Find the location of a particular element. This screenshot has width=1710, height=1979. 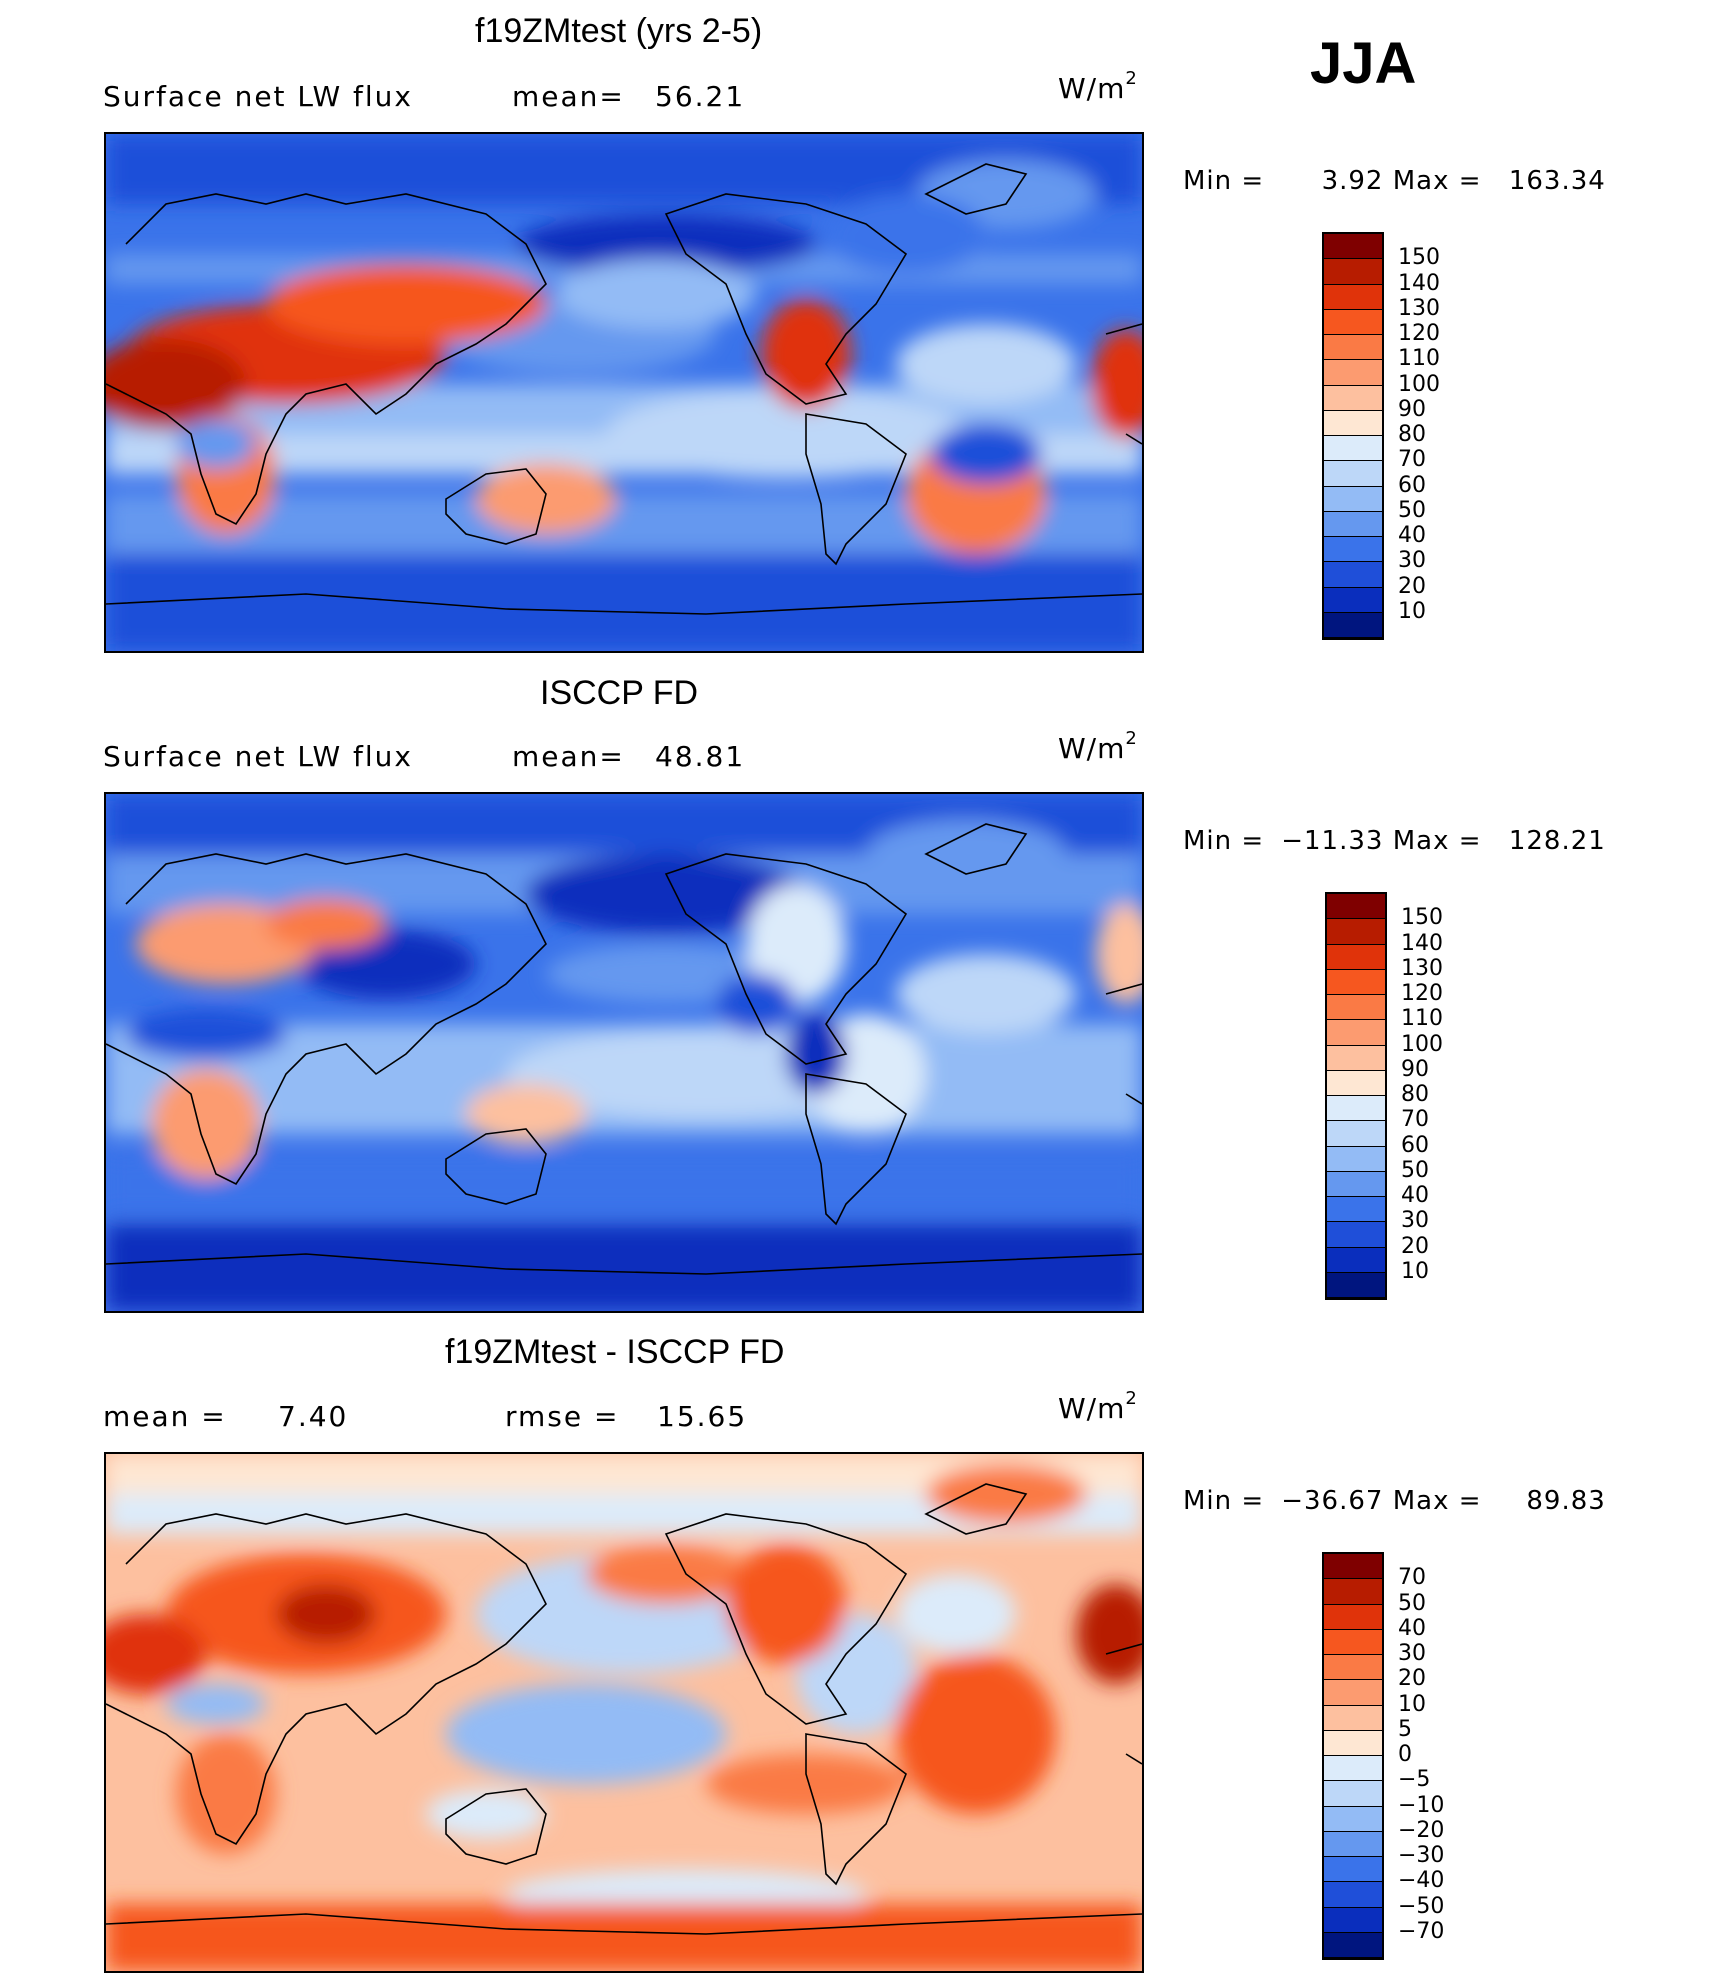

panel-1-colorbar is located at coordinates (1353, 436).